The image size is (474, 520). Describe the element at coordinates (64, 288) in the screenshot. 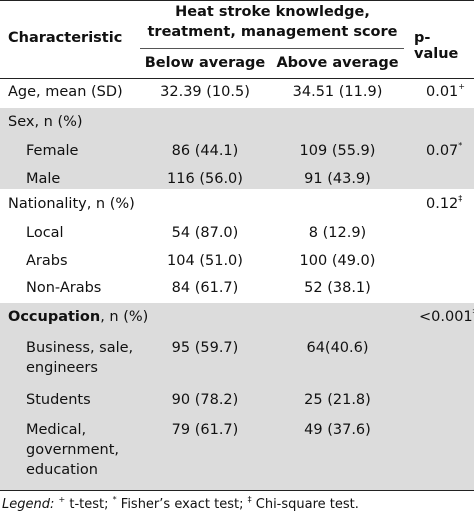

I see `row-label-non-arabs: Non-Arabs` at that location.